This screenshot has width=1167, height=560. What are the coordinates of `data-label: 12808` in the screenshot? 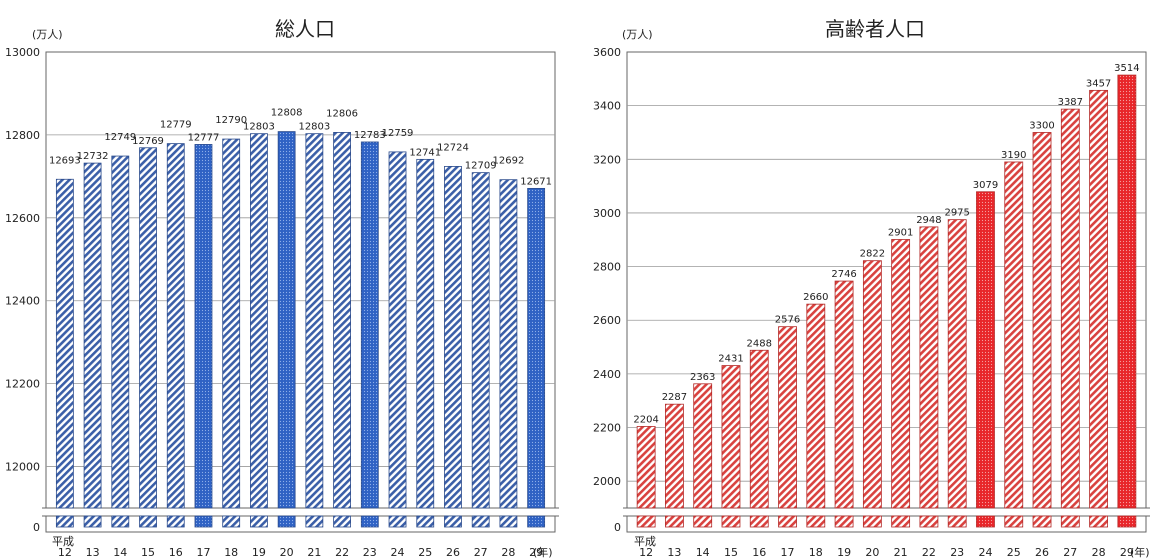 It's located at (287, 113).